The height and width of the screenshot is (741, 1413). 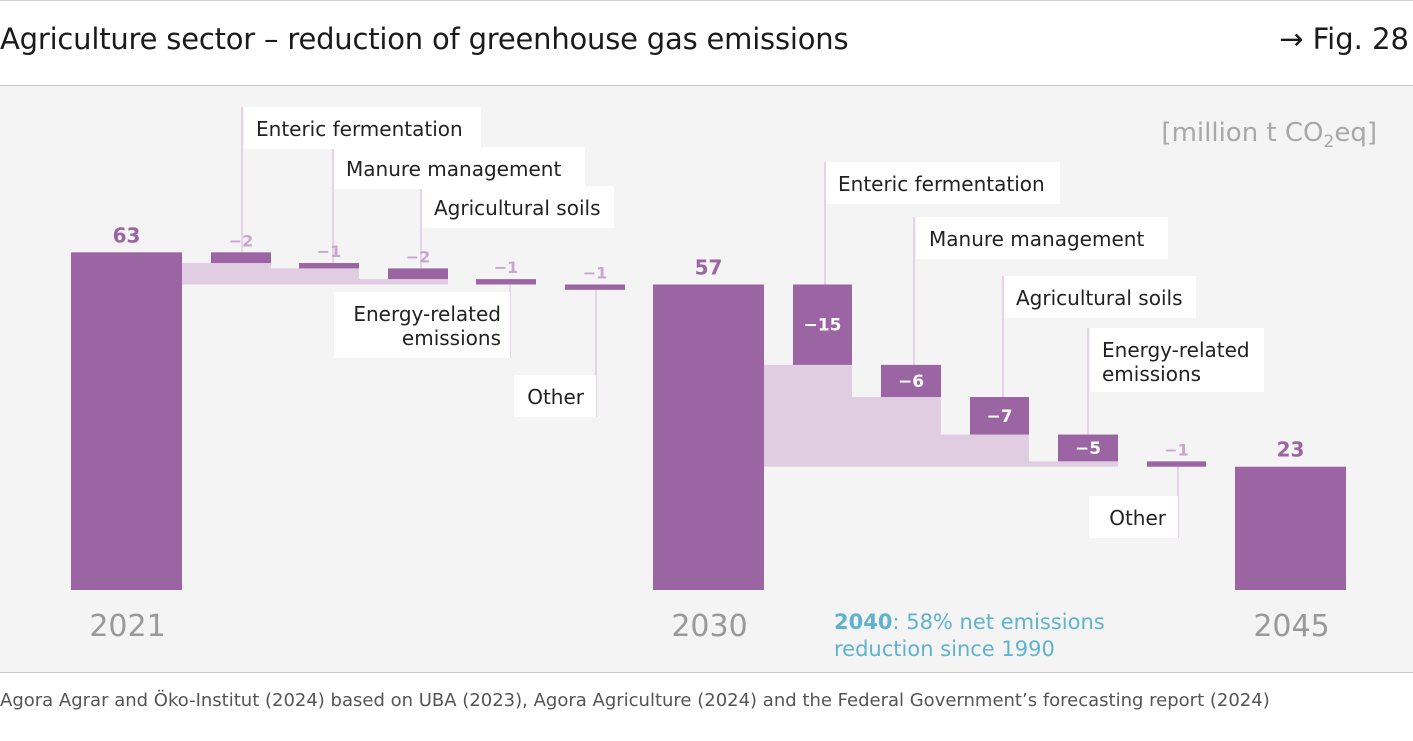 I want to click on callout-energy-1-text: emissions, so click(x=451, y=338).